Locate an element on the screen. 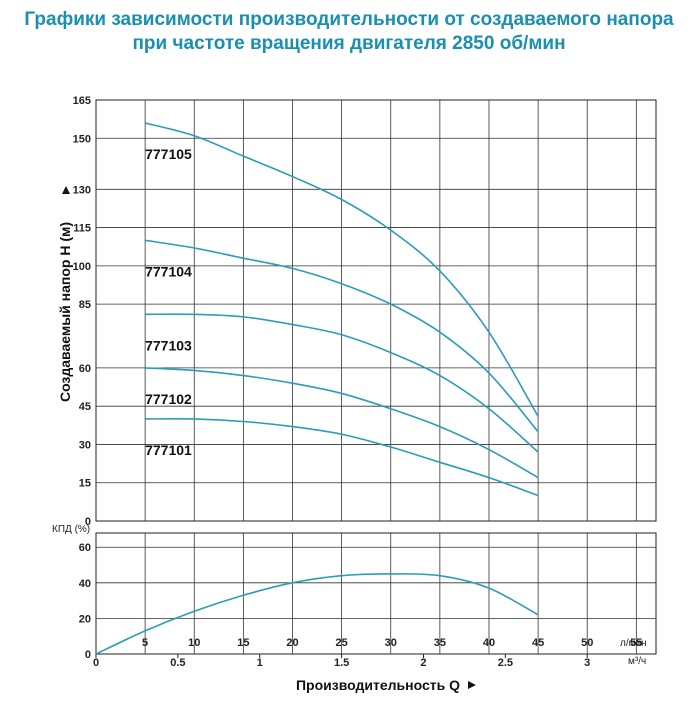 Image resolution: width=698 pixels, height=705 pixels. y-tick-label: 85 is located at coordinates (85, 305).